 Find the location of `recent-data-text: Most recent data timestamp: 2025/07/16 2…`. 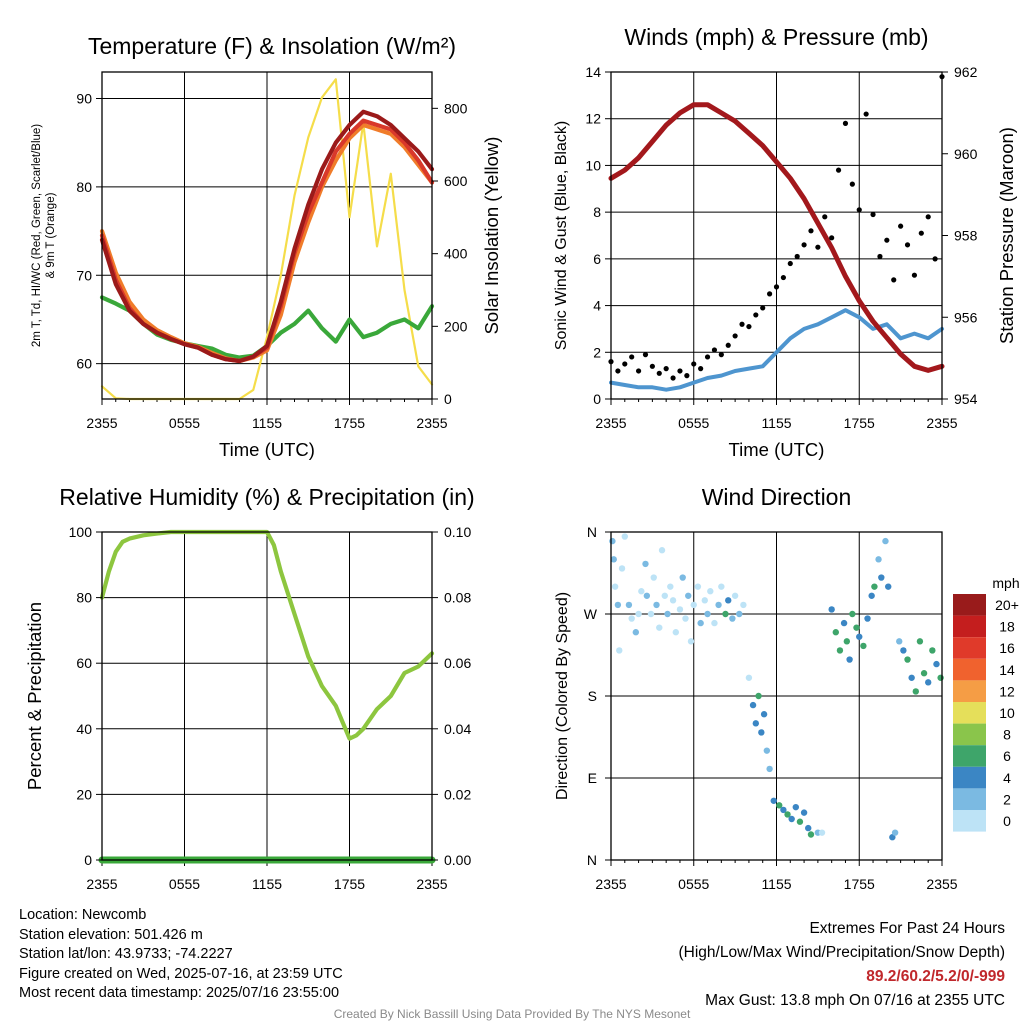

recent-data-text: Most recent data timestamp: 2025/07/16 2… is located at coordinates (179, 993).